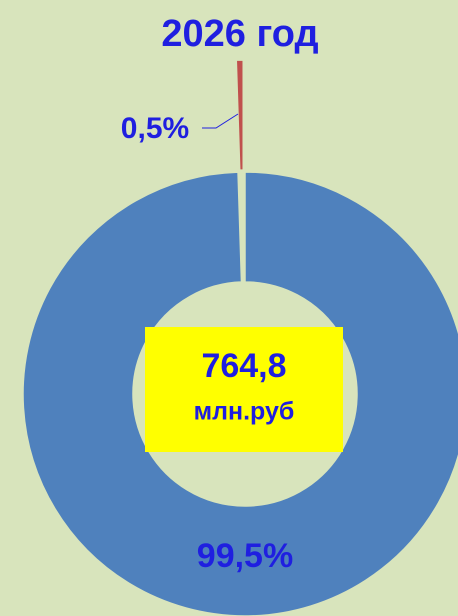 This screenshot has height=616, width=458. I want to click on center-unit: млн.руб, so click(244, 412).